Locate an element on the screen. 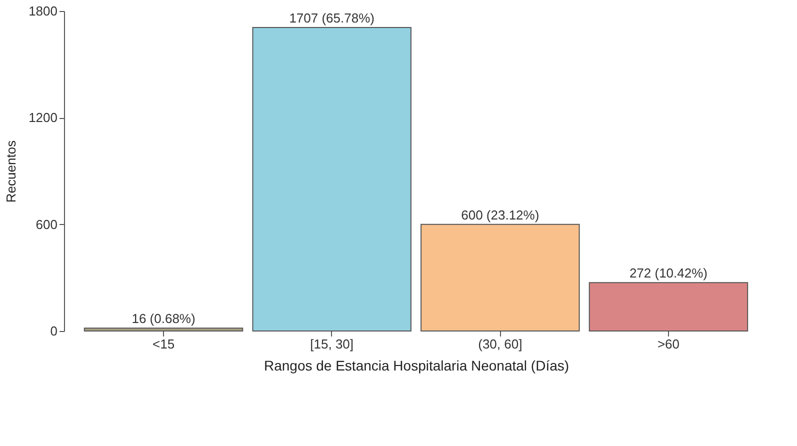 Image resolution: width=797 pixels, height=446 pixels. data-label: 272 (10.42%) is located at coordinates (668, 273).